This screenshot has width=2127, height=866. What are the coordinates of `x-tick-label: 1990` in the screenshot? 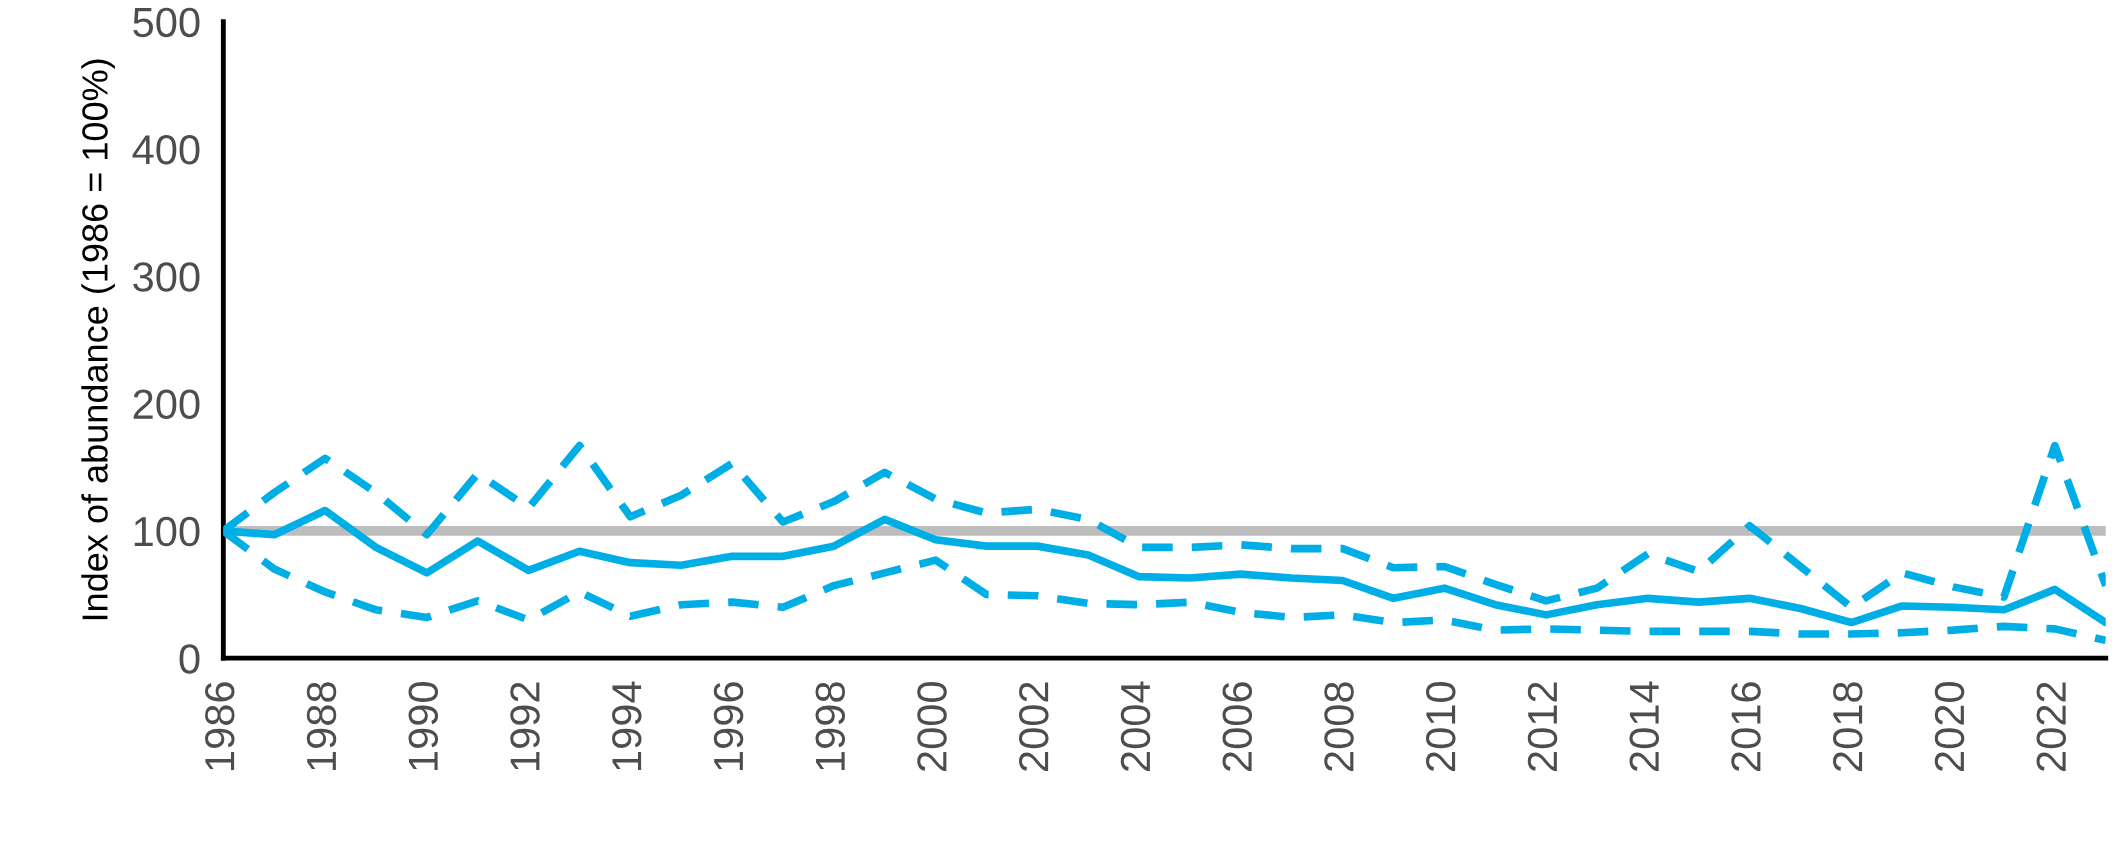 It's located at (423, 726).